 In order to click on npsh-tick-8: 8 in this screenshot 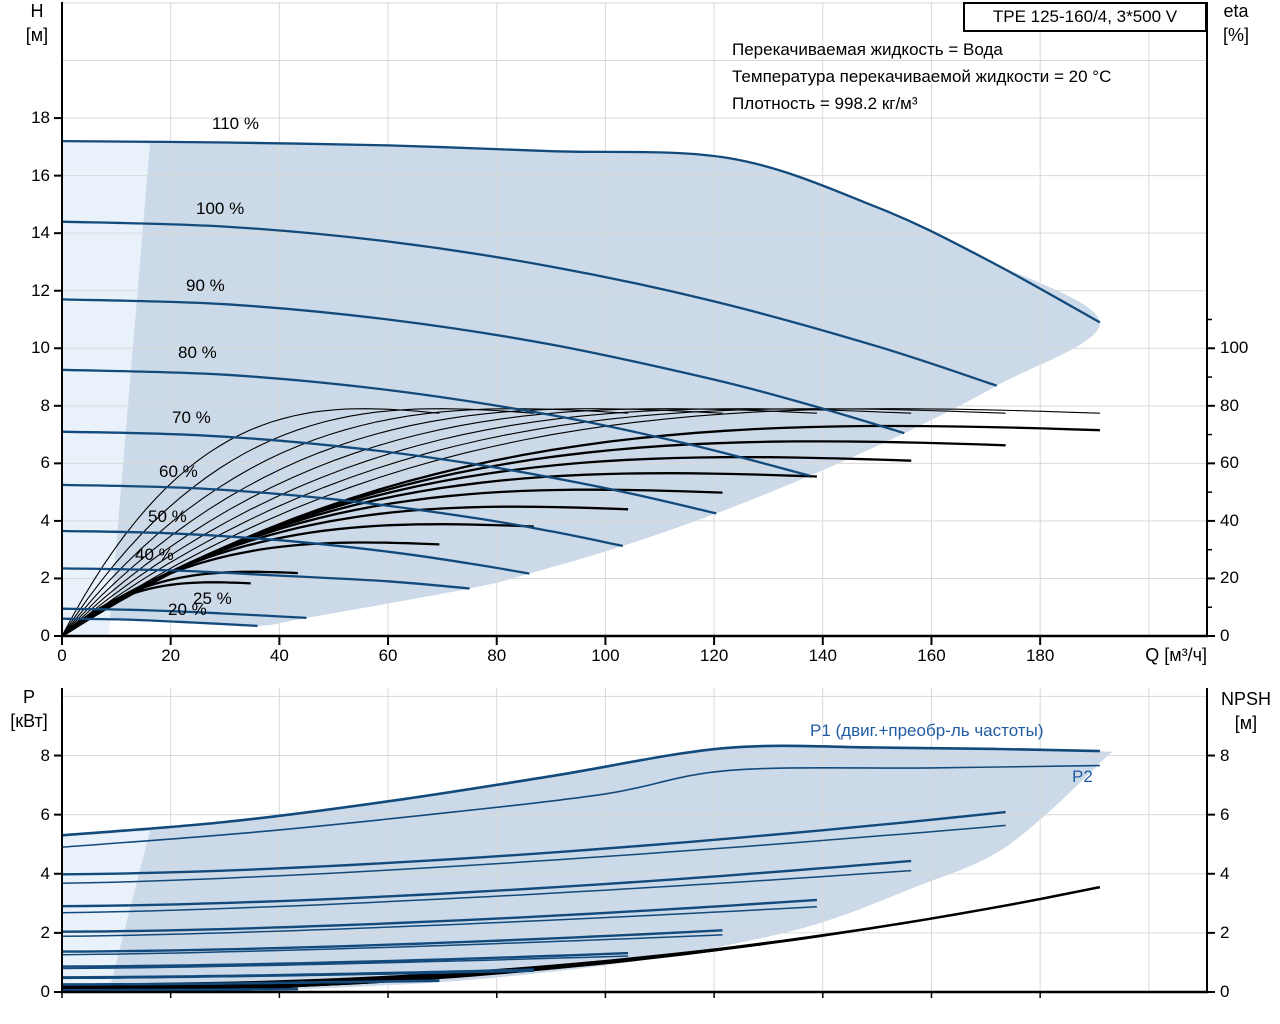, I will do `click(1225, 755)`.